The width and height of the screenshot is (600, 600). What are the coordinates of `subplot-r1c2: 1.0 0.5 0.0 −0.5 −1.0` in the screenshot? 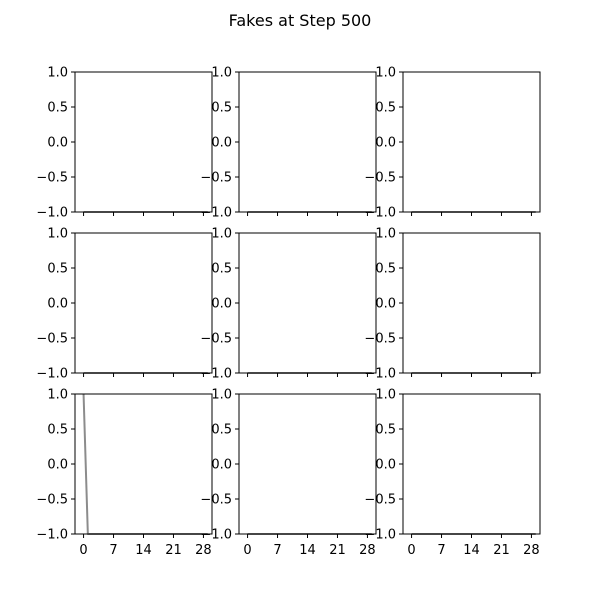 It's located at (288, 143).